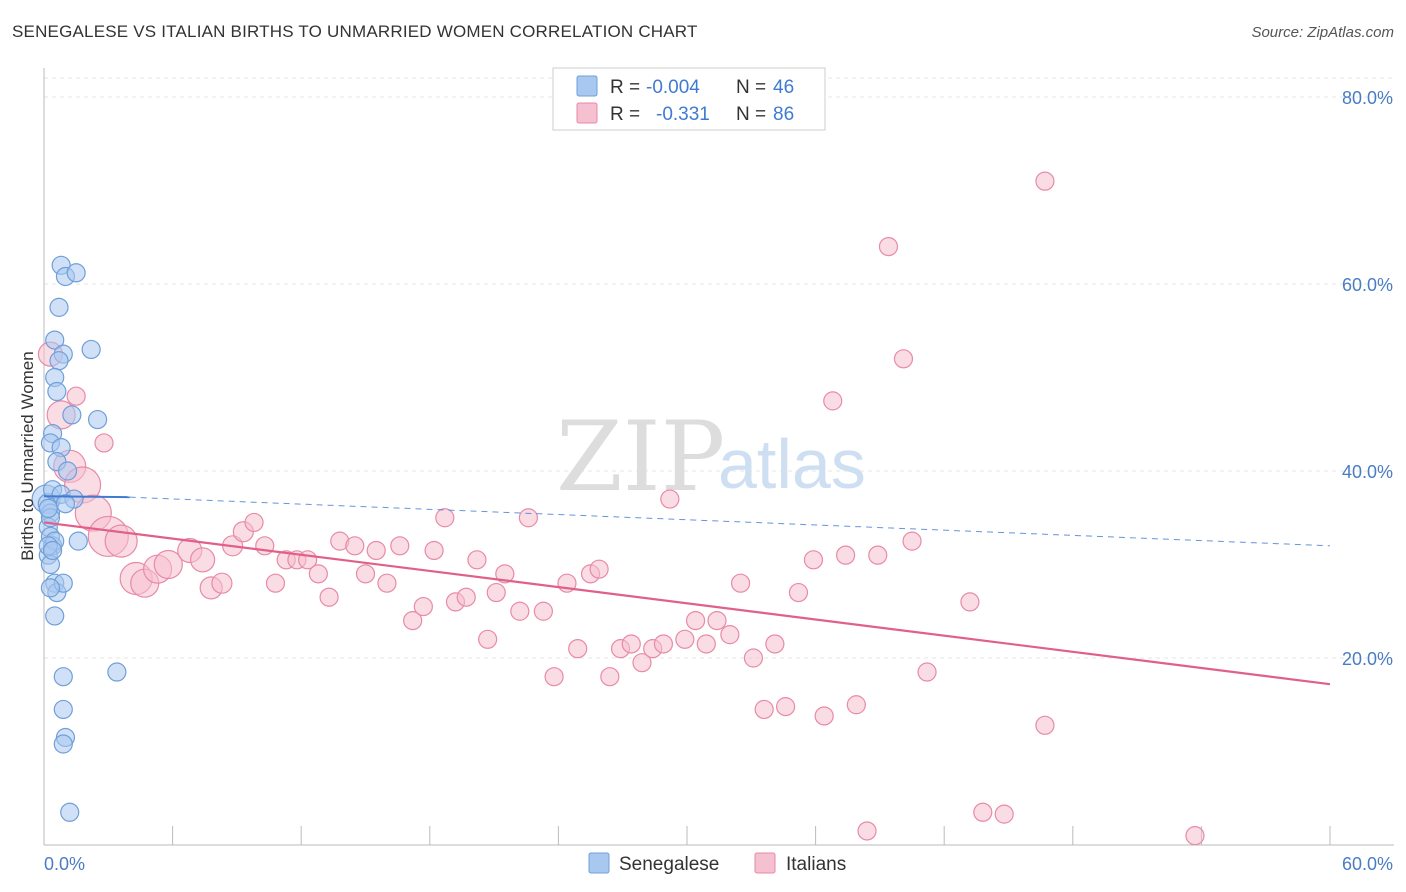 The width and height of the screenshot is (1406, 892). Describe the element at coordinates (1322, 32) in the screenshot. I see `source-credit: Source: ZipAtlas.com` at that location.